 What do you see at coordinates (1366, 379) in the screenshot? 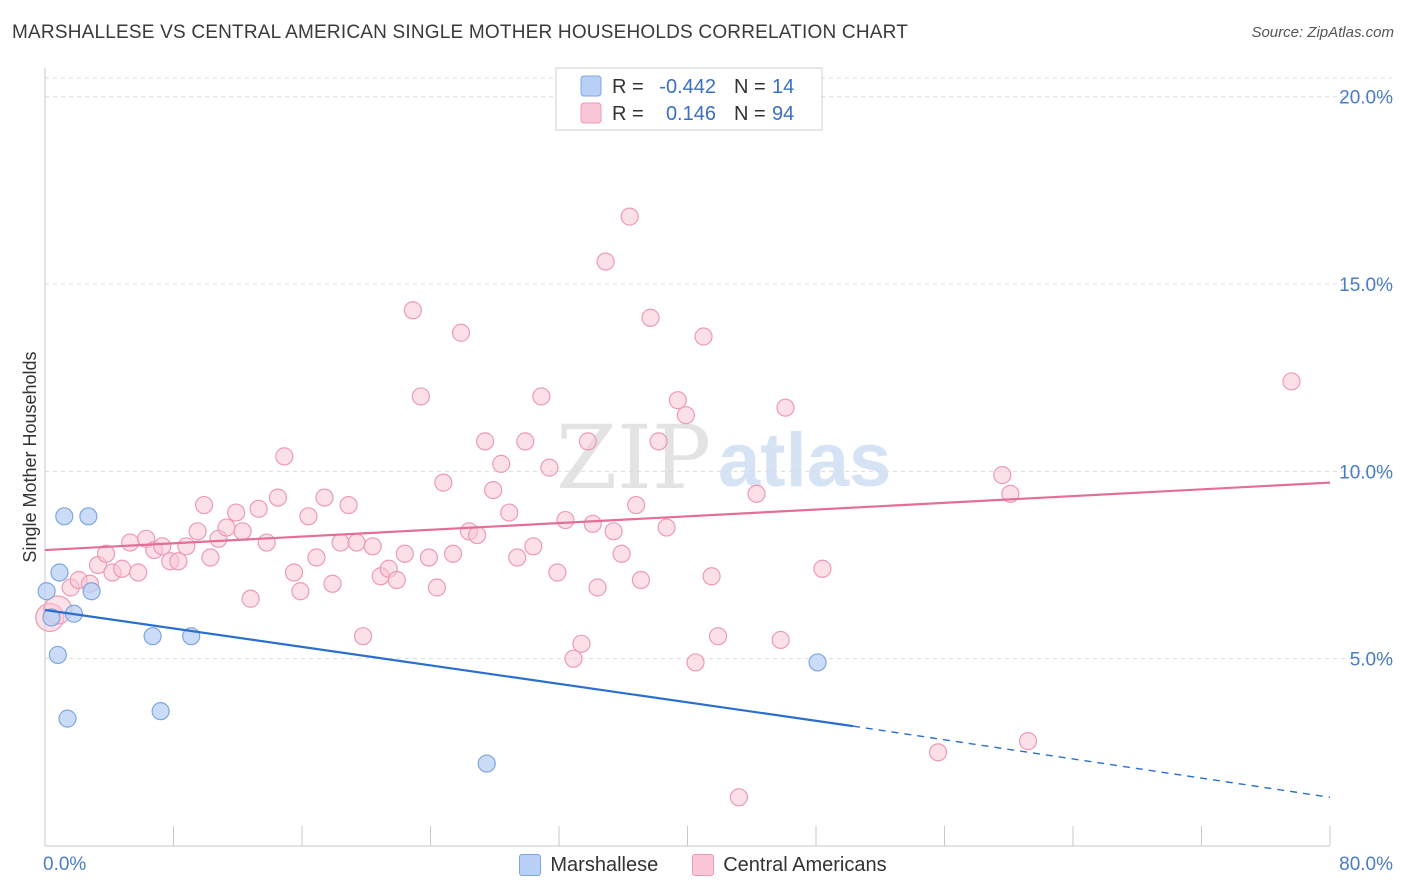
I see `y-tick-labels: 5.0% 10.0% 15.0% 20.0%` at bounding box center [1366, 379].